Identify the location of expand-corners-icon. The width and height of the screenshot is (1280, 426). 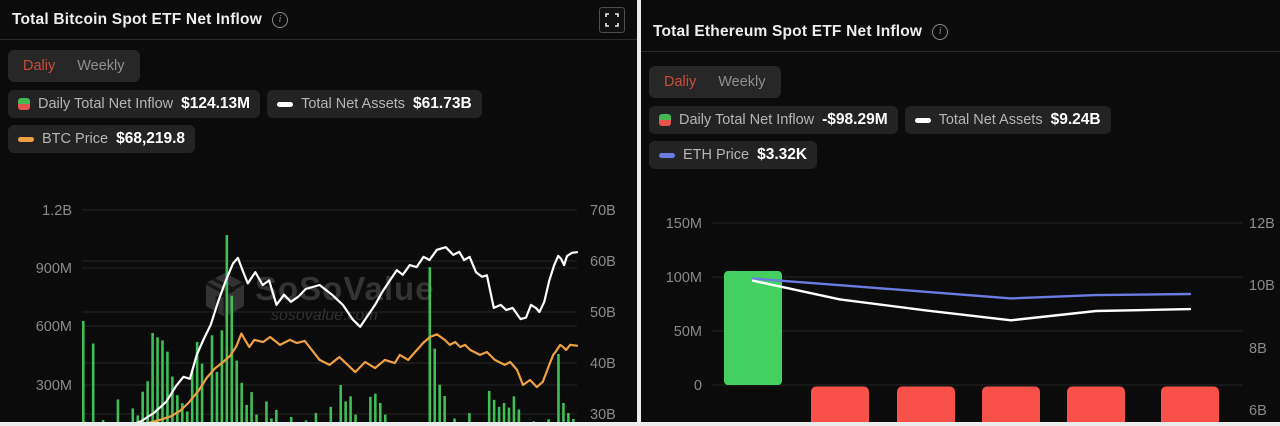
(612, 19).